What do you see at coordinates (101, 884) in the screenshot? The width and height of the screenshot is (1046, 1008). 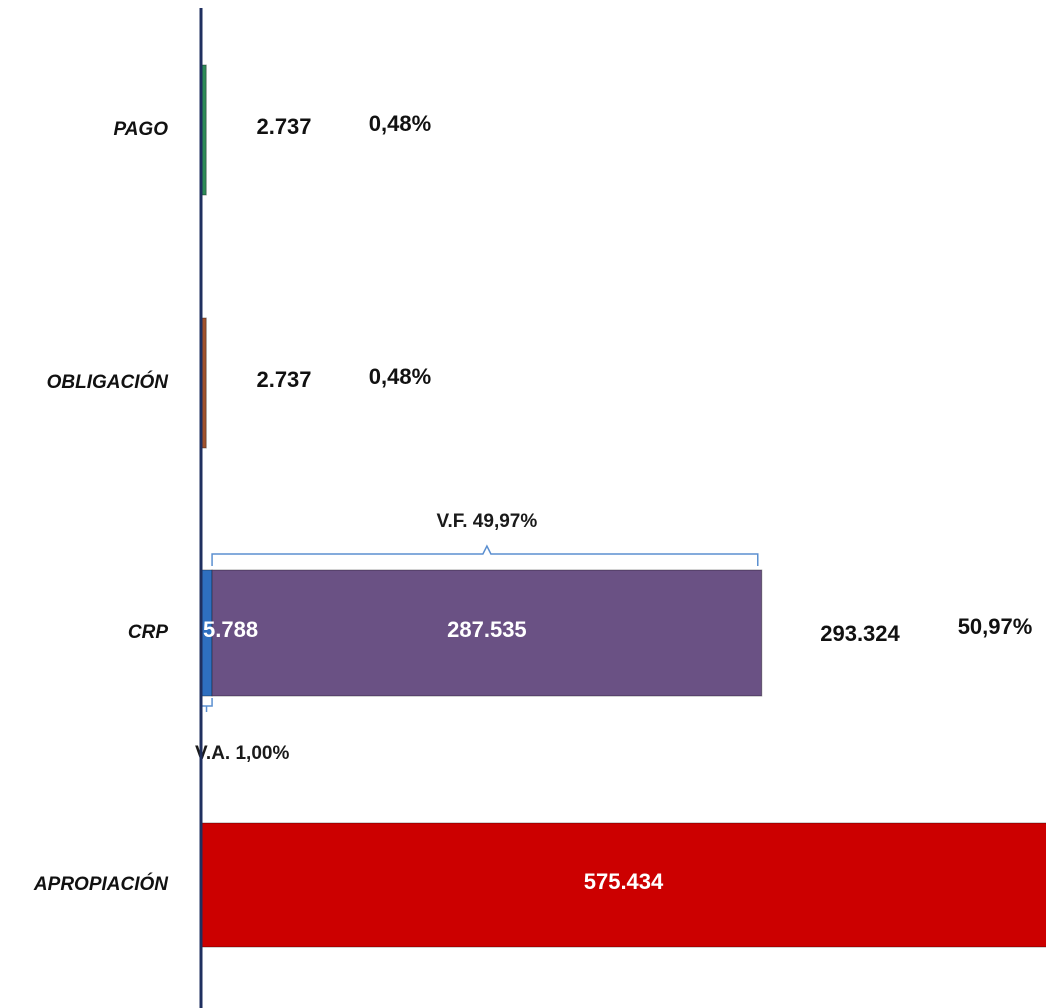 I see `category-label: APROPIACIÓN` at bounding box center [101, 884].